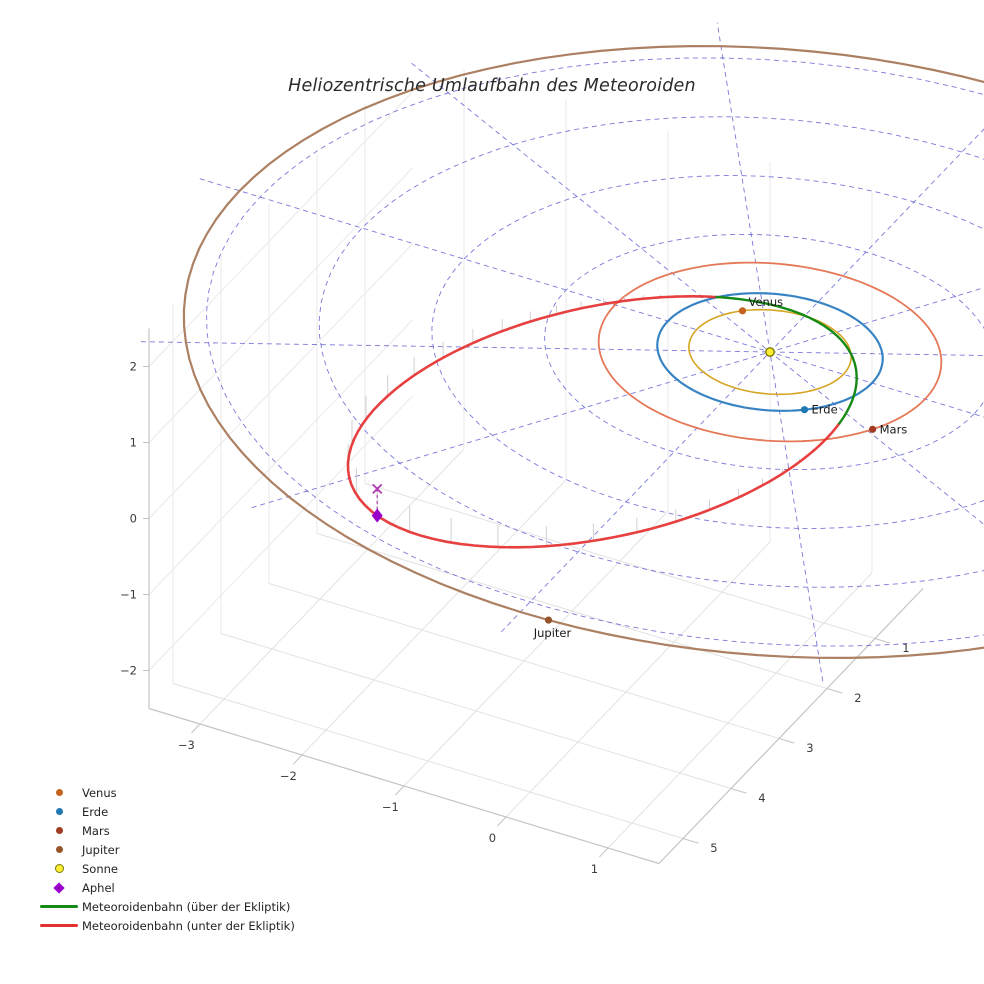 The height and width of the screenshot is (984, 984). I want to click on planet-label-jupiter: Jupiter, so click(552, 633).